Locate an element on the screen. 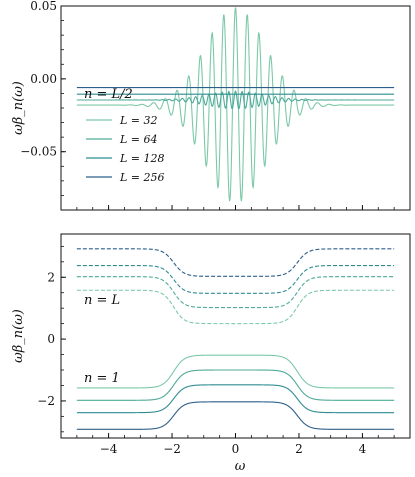 The image size is (415, 477). bottom-y-tick-label-2: −2 is located at coordinates (46, 401).